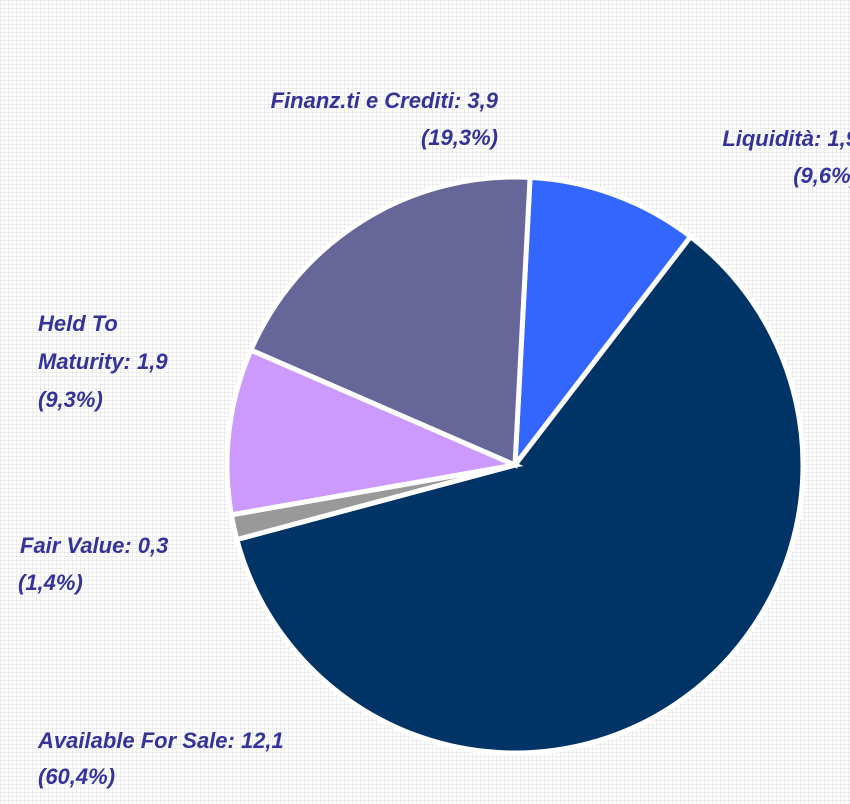 The image size is (850, 804). Describe the element at coordinates (786, 138) in the screenshot. I see `slice-label: Liquidità: 1,9` at that location.